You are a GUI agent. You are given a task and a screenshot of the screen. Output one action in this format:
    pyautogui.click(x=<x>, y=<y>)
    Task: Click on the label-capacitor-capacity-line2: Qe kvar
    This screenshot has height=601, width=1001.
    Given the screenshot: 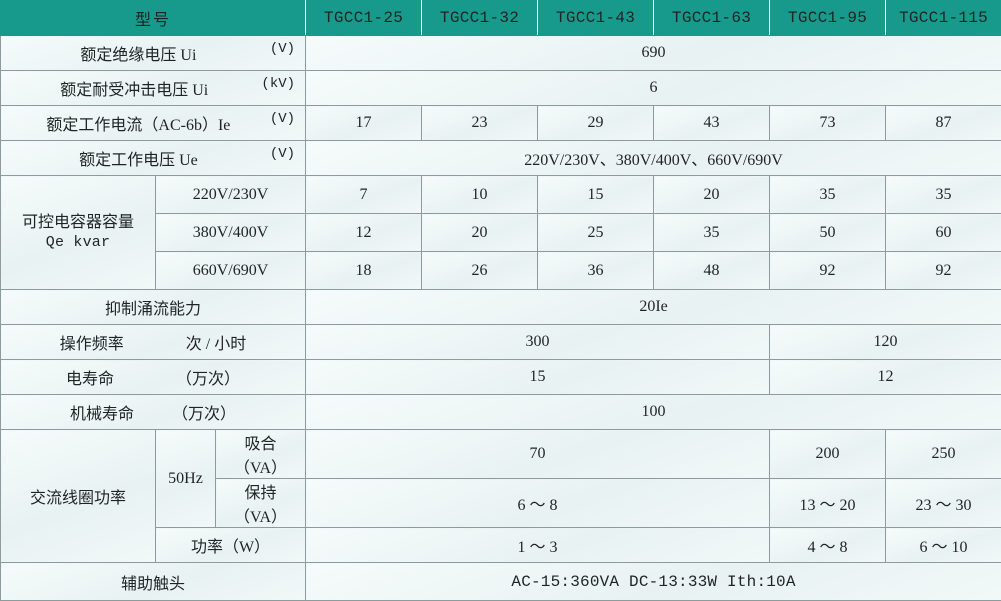 What is the action you would take?
    pyautogui.click(x=78, y=243)
    